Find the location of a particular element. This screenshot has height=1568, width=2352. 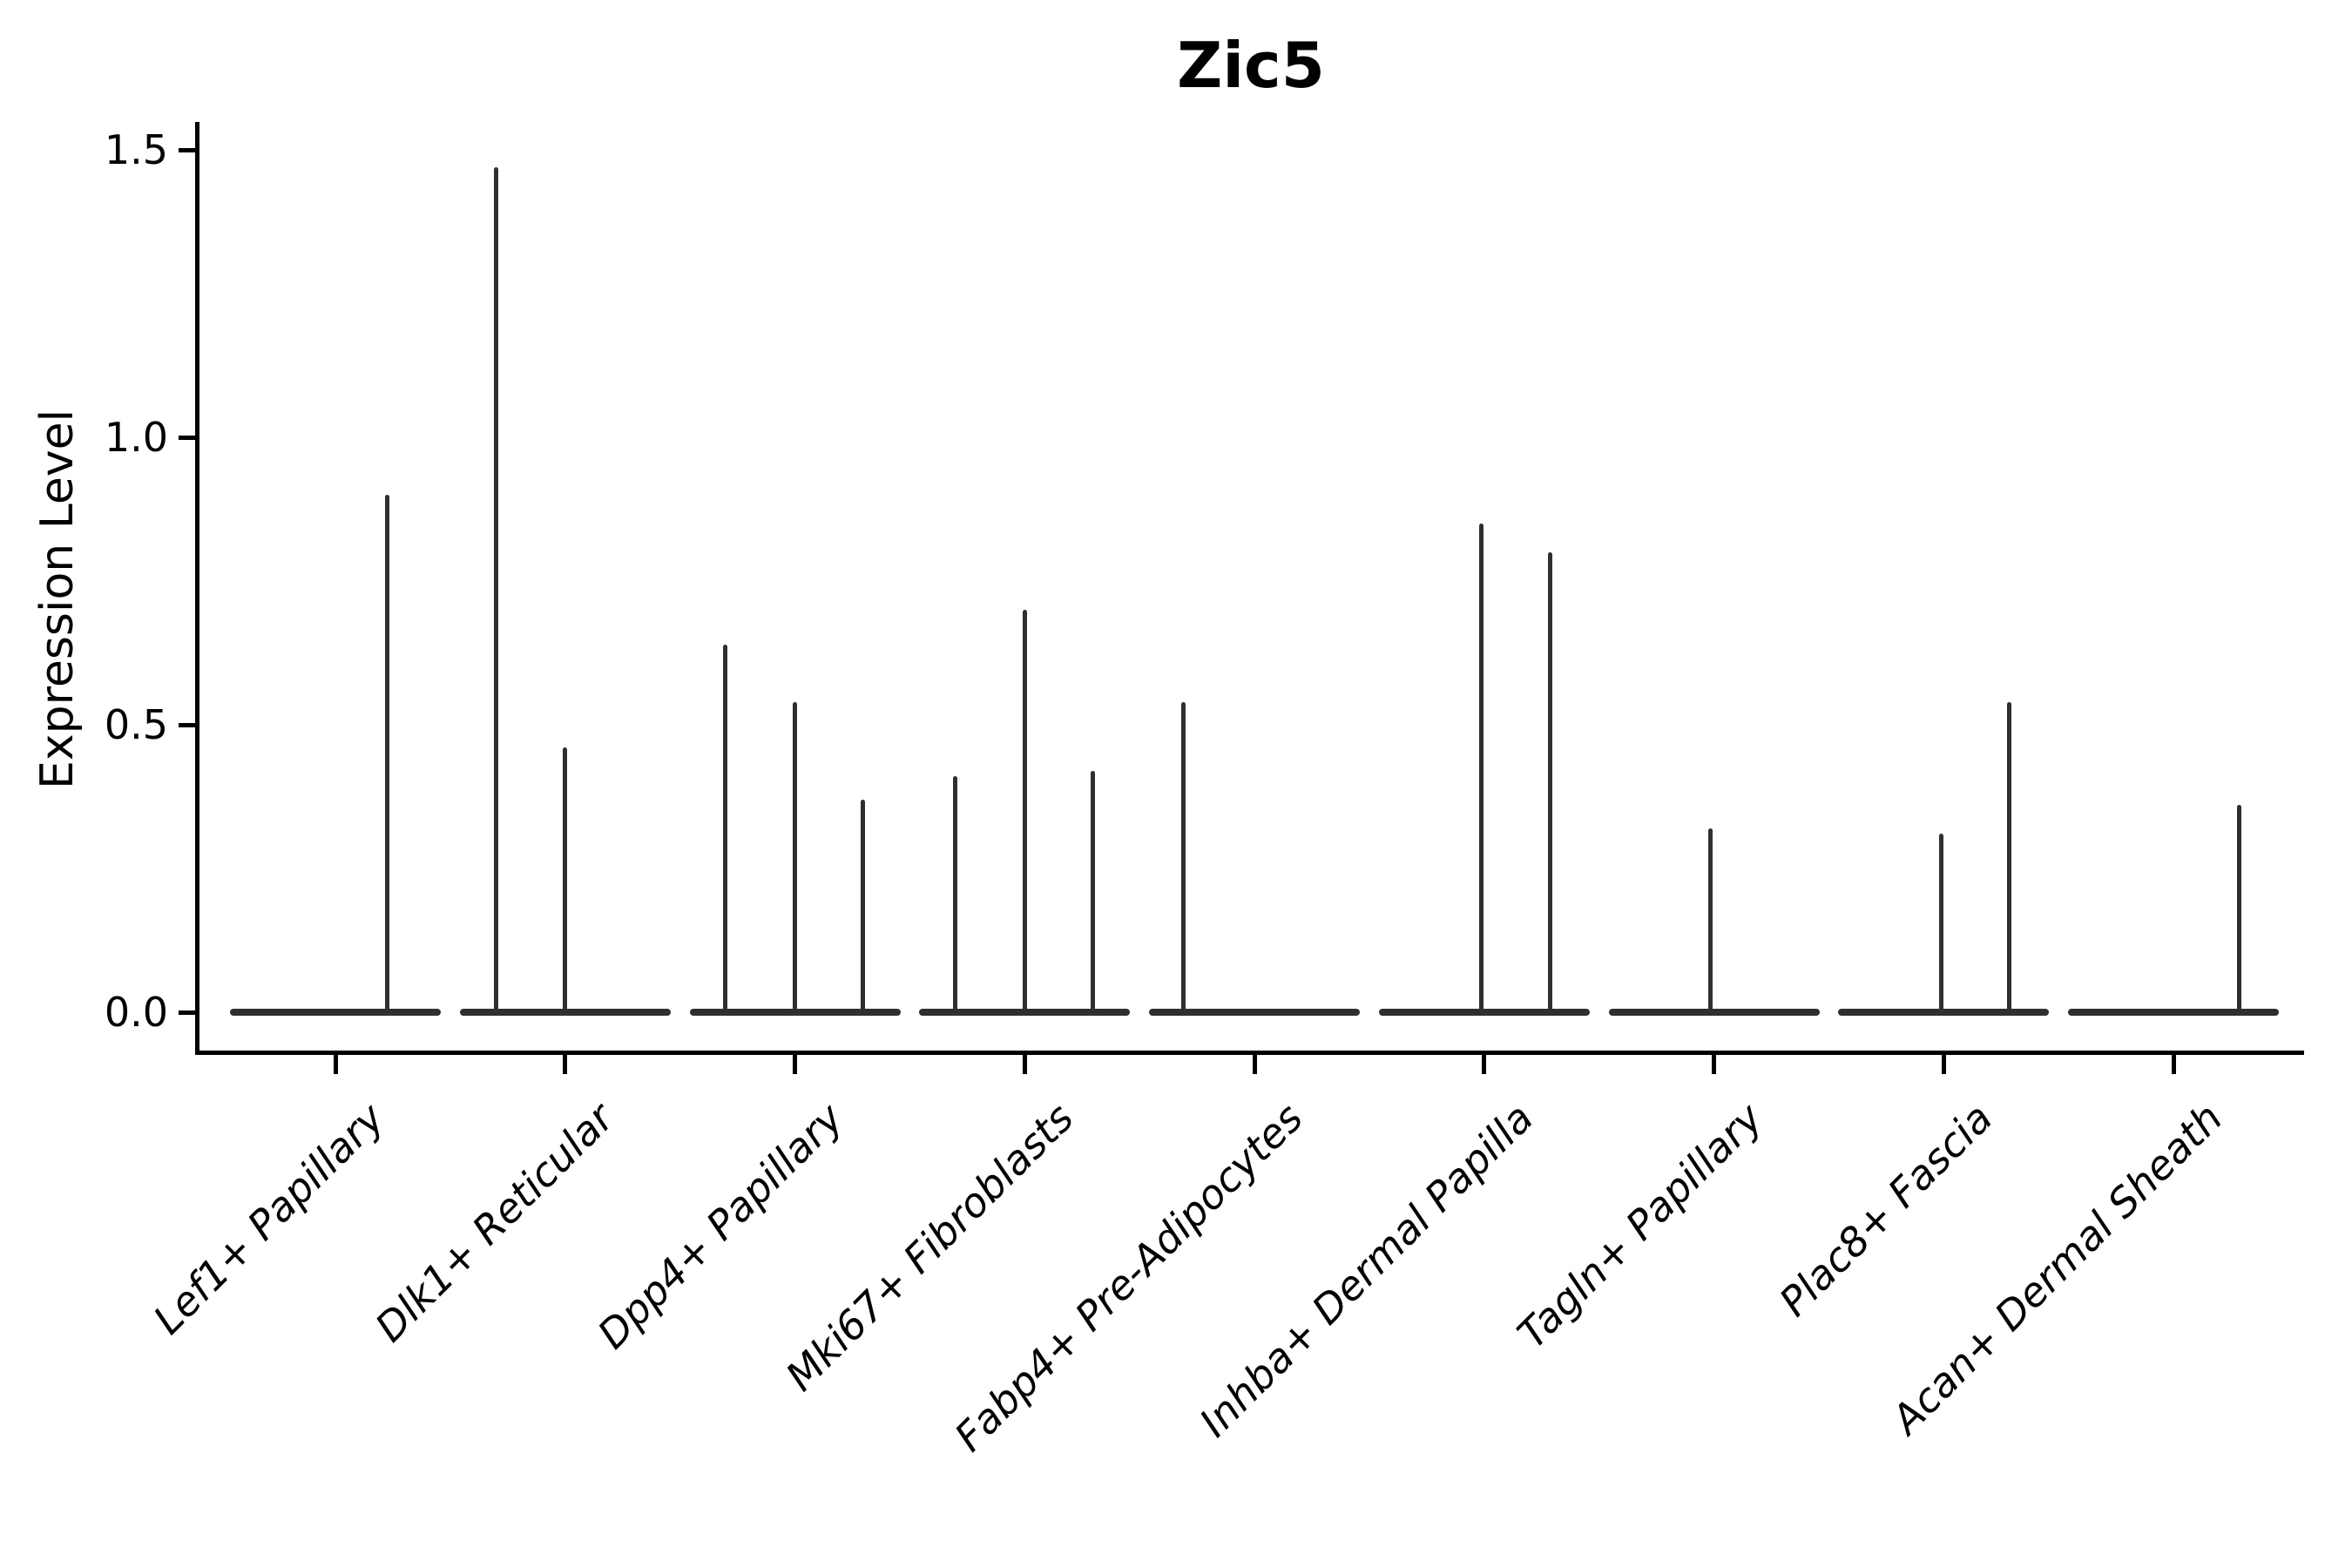

y-tick-label: 1.0 is located at coordinates (136, 437).